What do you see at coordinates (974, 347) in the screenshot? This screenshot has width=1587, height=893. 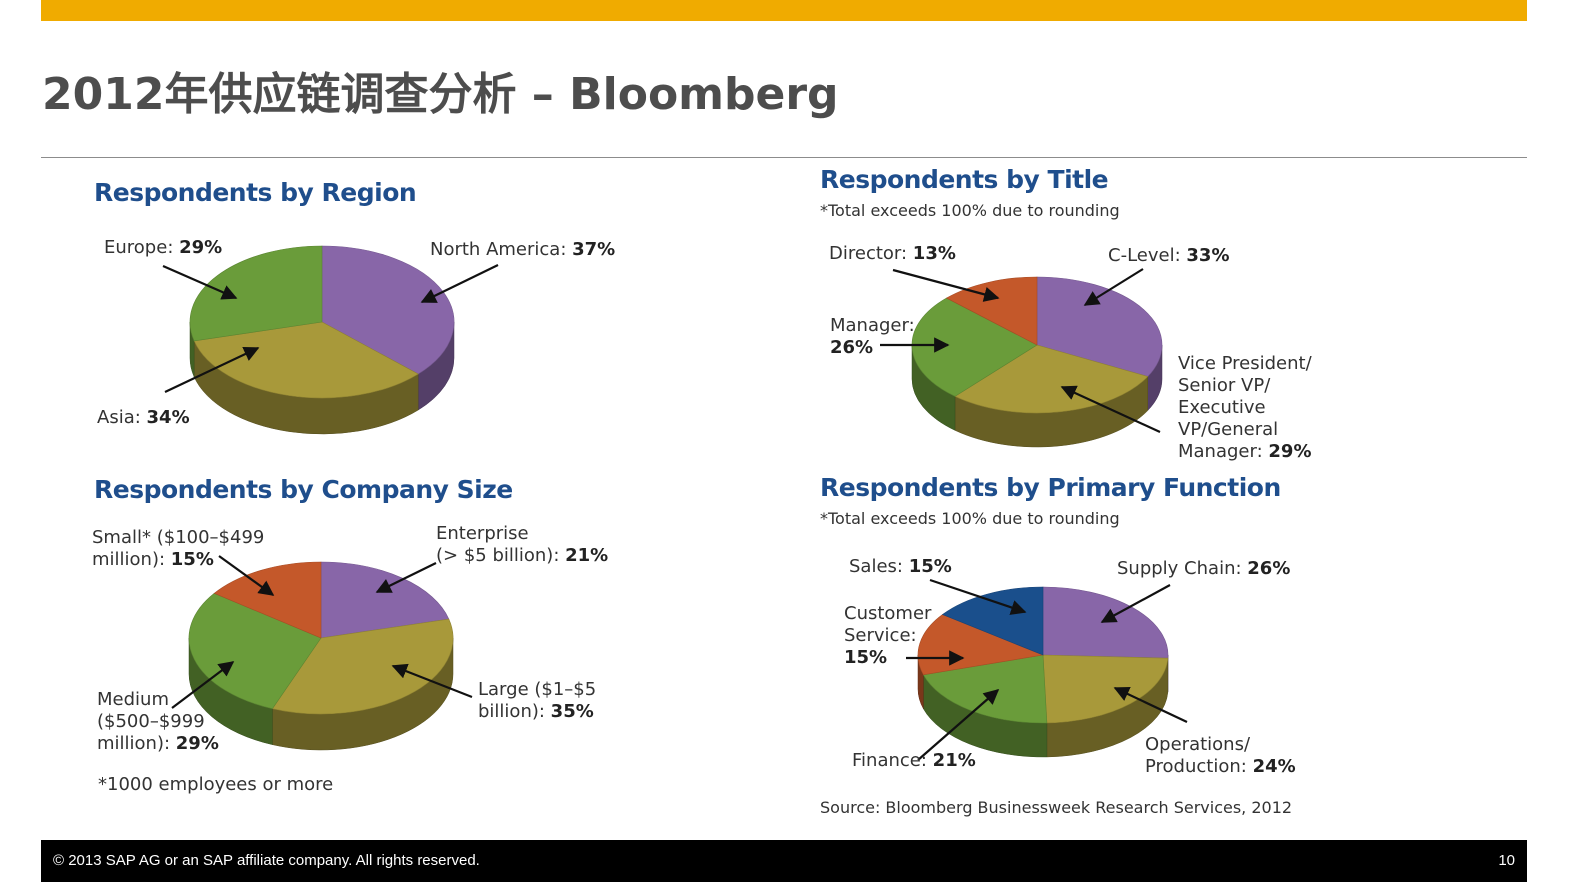 I see `pie-slice-manager` at bounding box center [974, 347].